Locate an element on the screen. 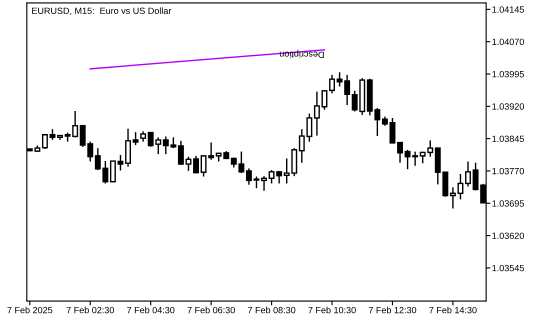 This screenshot has width=536, height=321. x-tick-label: 7 Feb 04:30 is located at coordinates (150, 310).